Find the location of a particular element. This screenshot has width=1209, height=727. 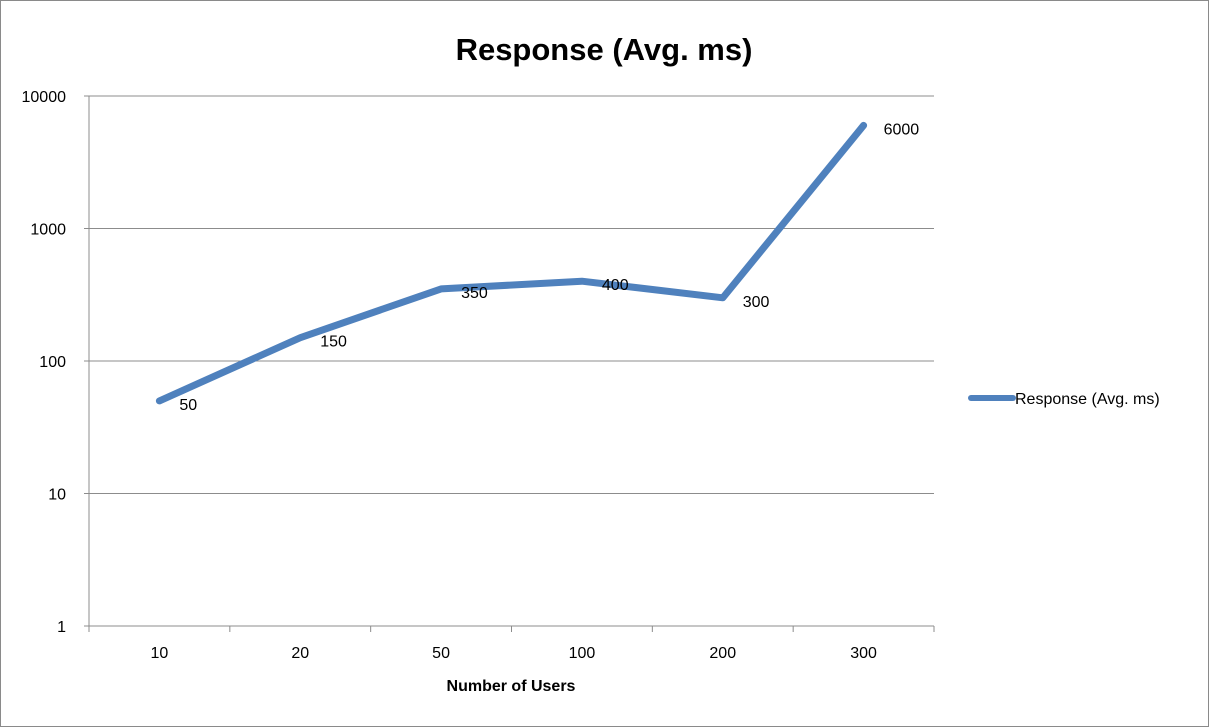

x-tick-label: 100 is located at coordinates (582, 653).